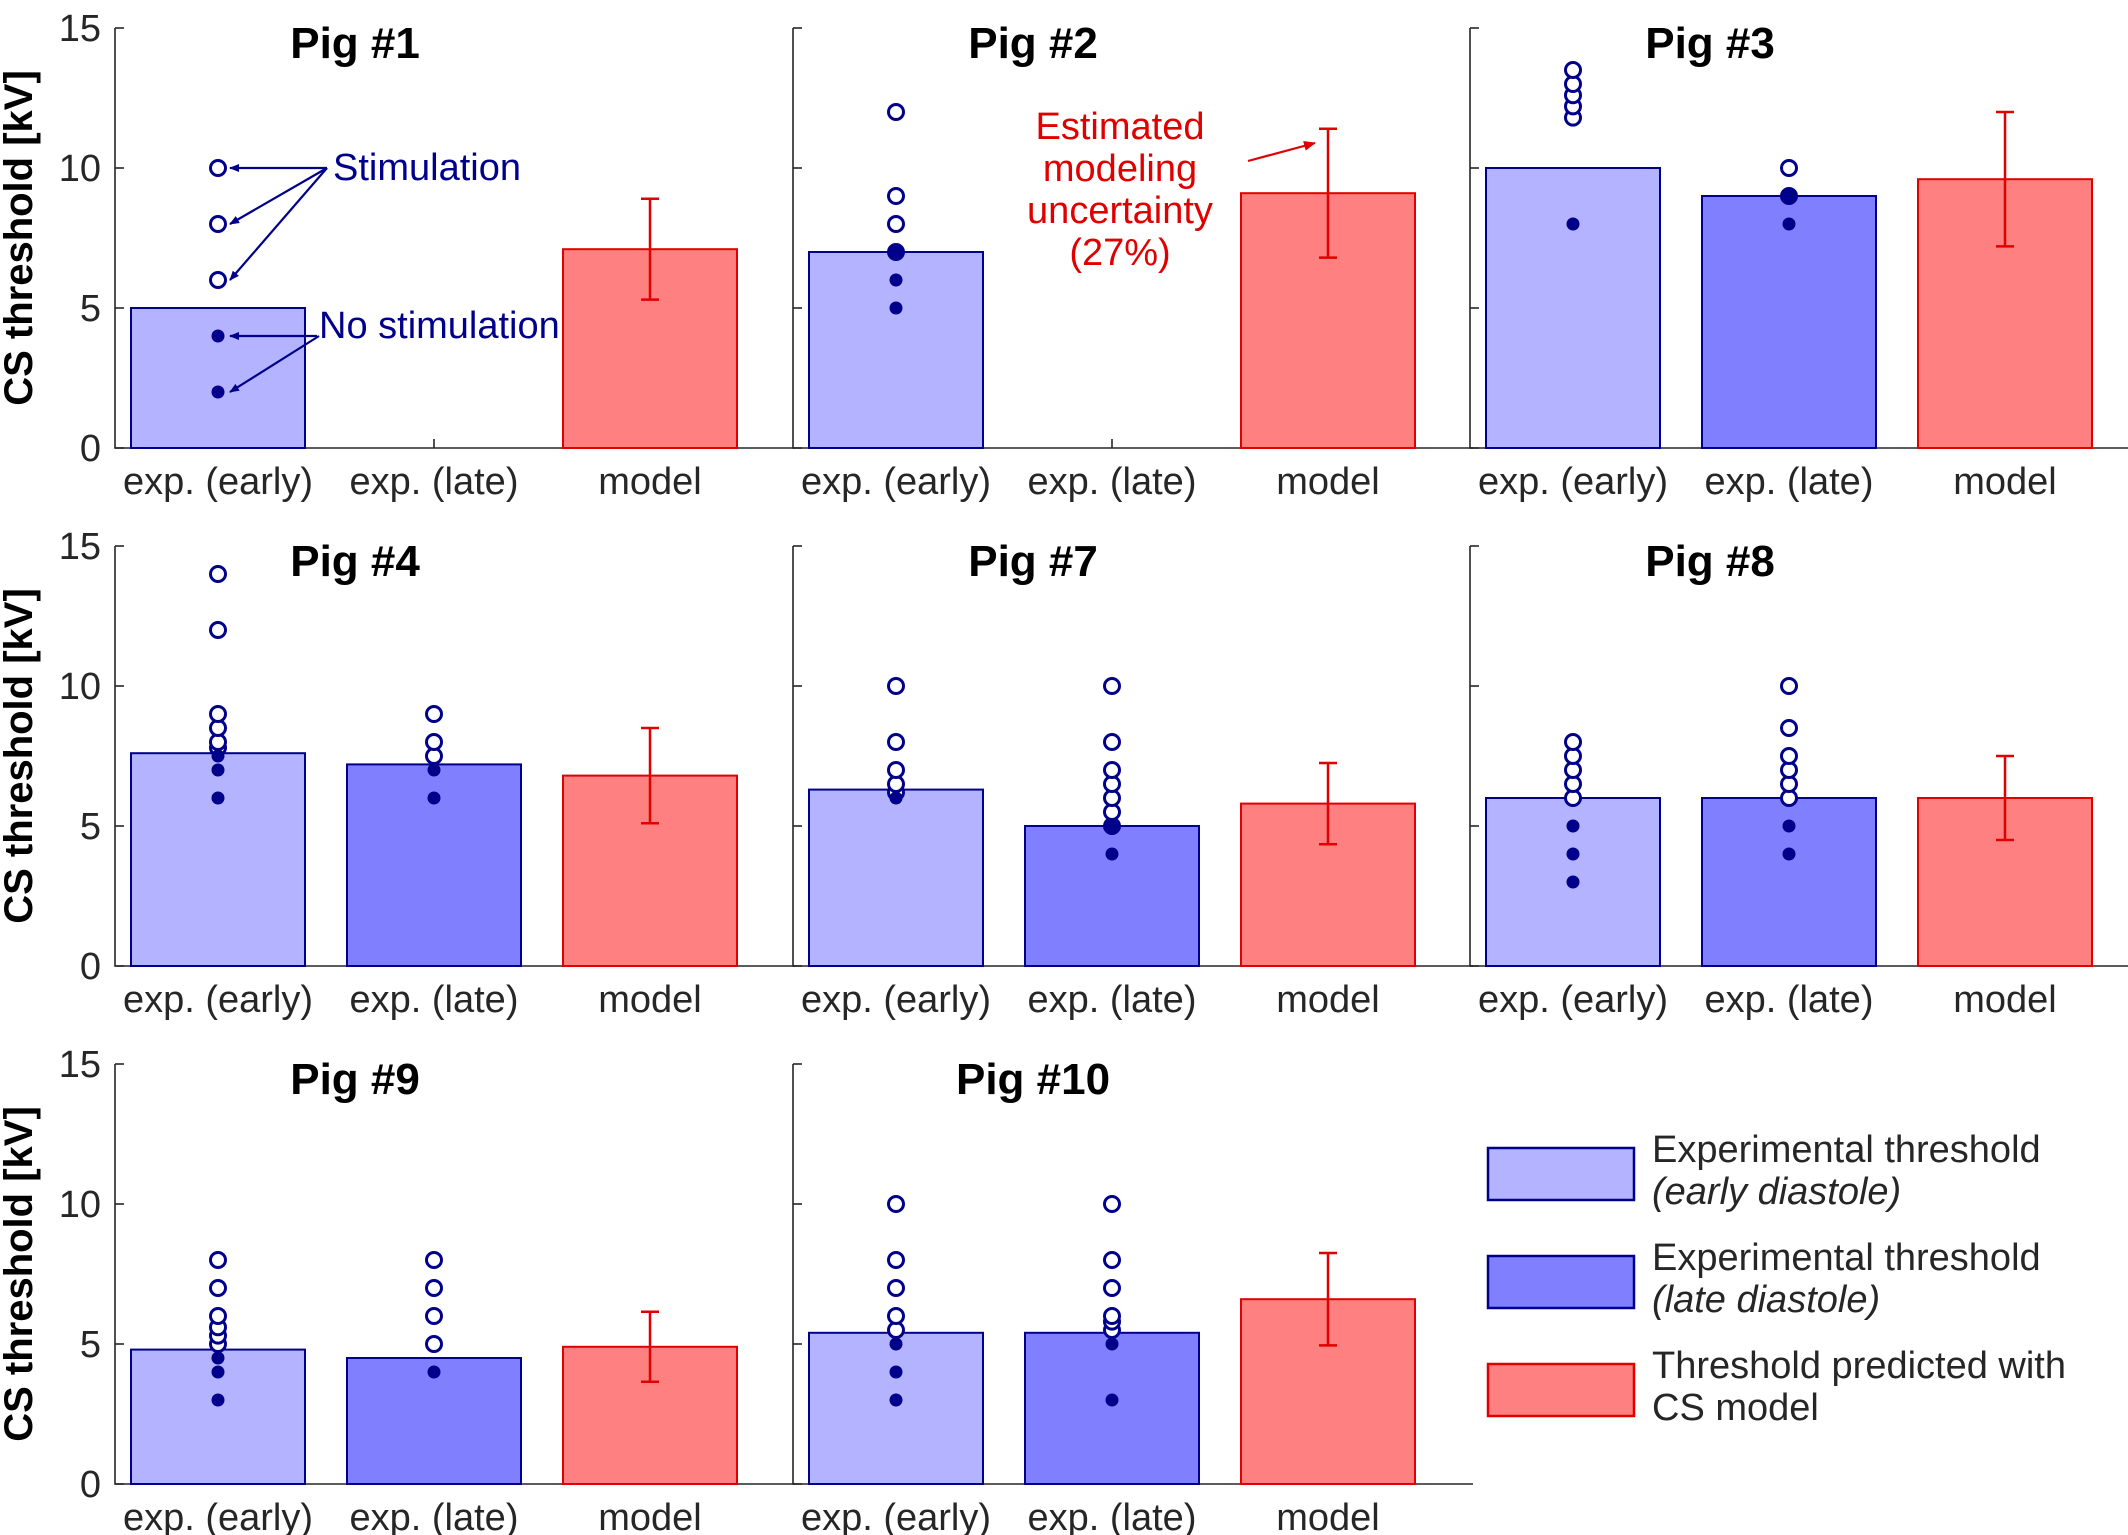  I want to click on panel-title: Pig #10, so click(1033, 1079).